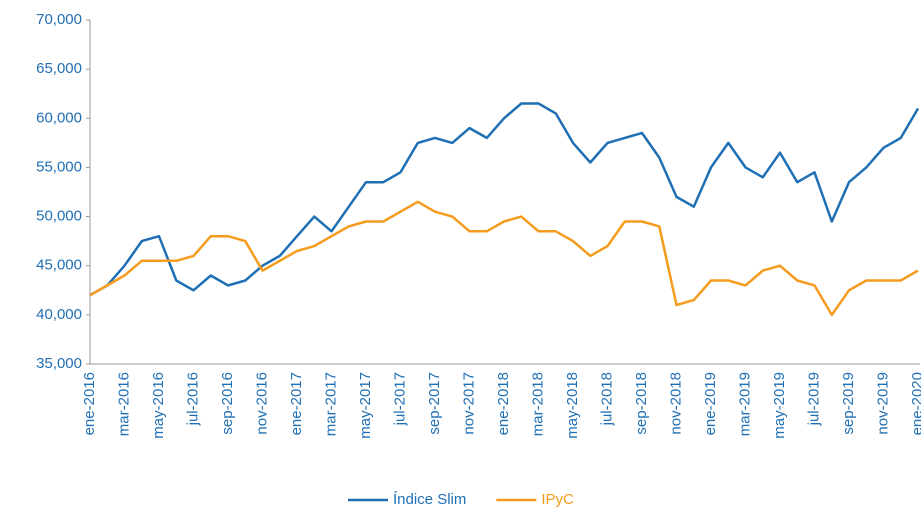 The height and width of the screenshot is (512, 921). I want to click on x-tick-label: nov-2016, so click(261, 403).